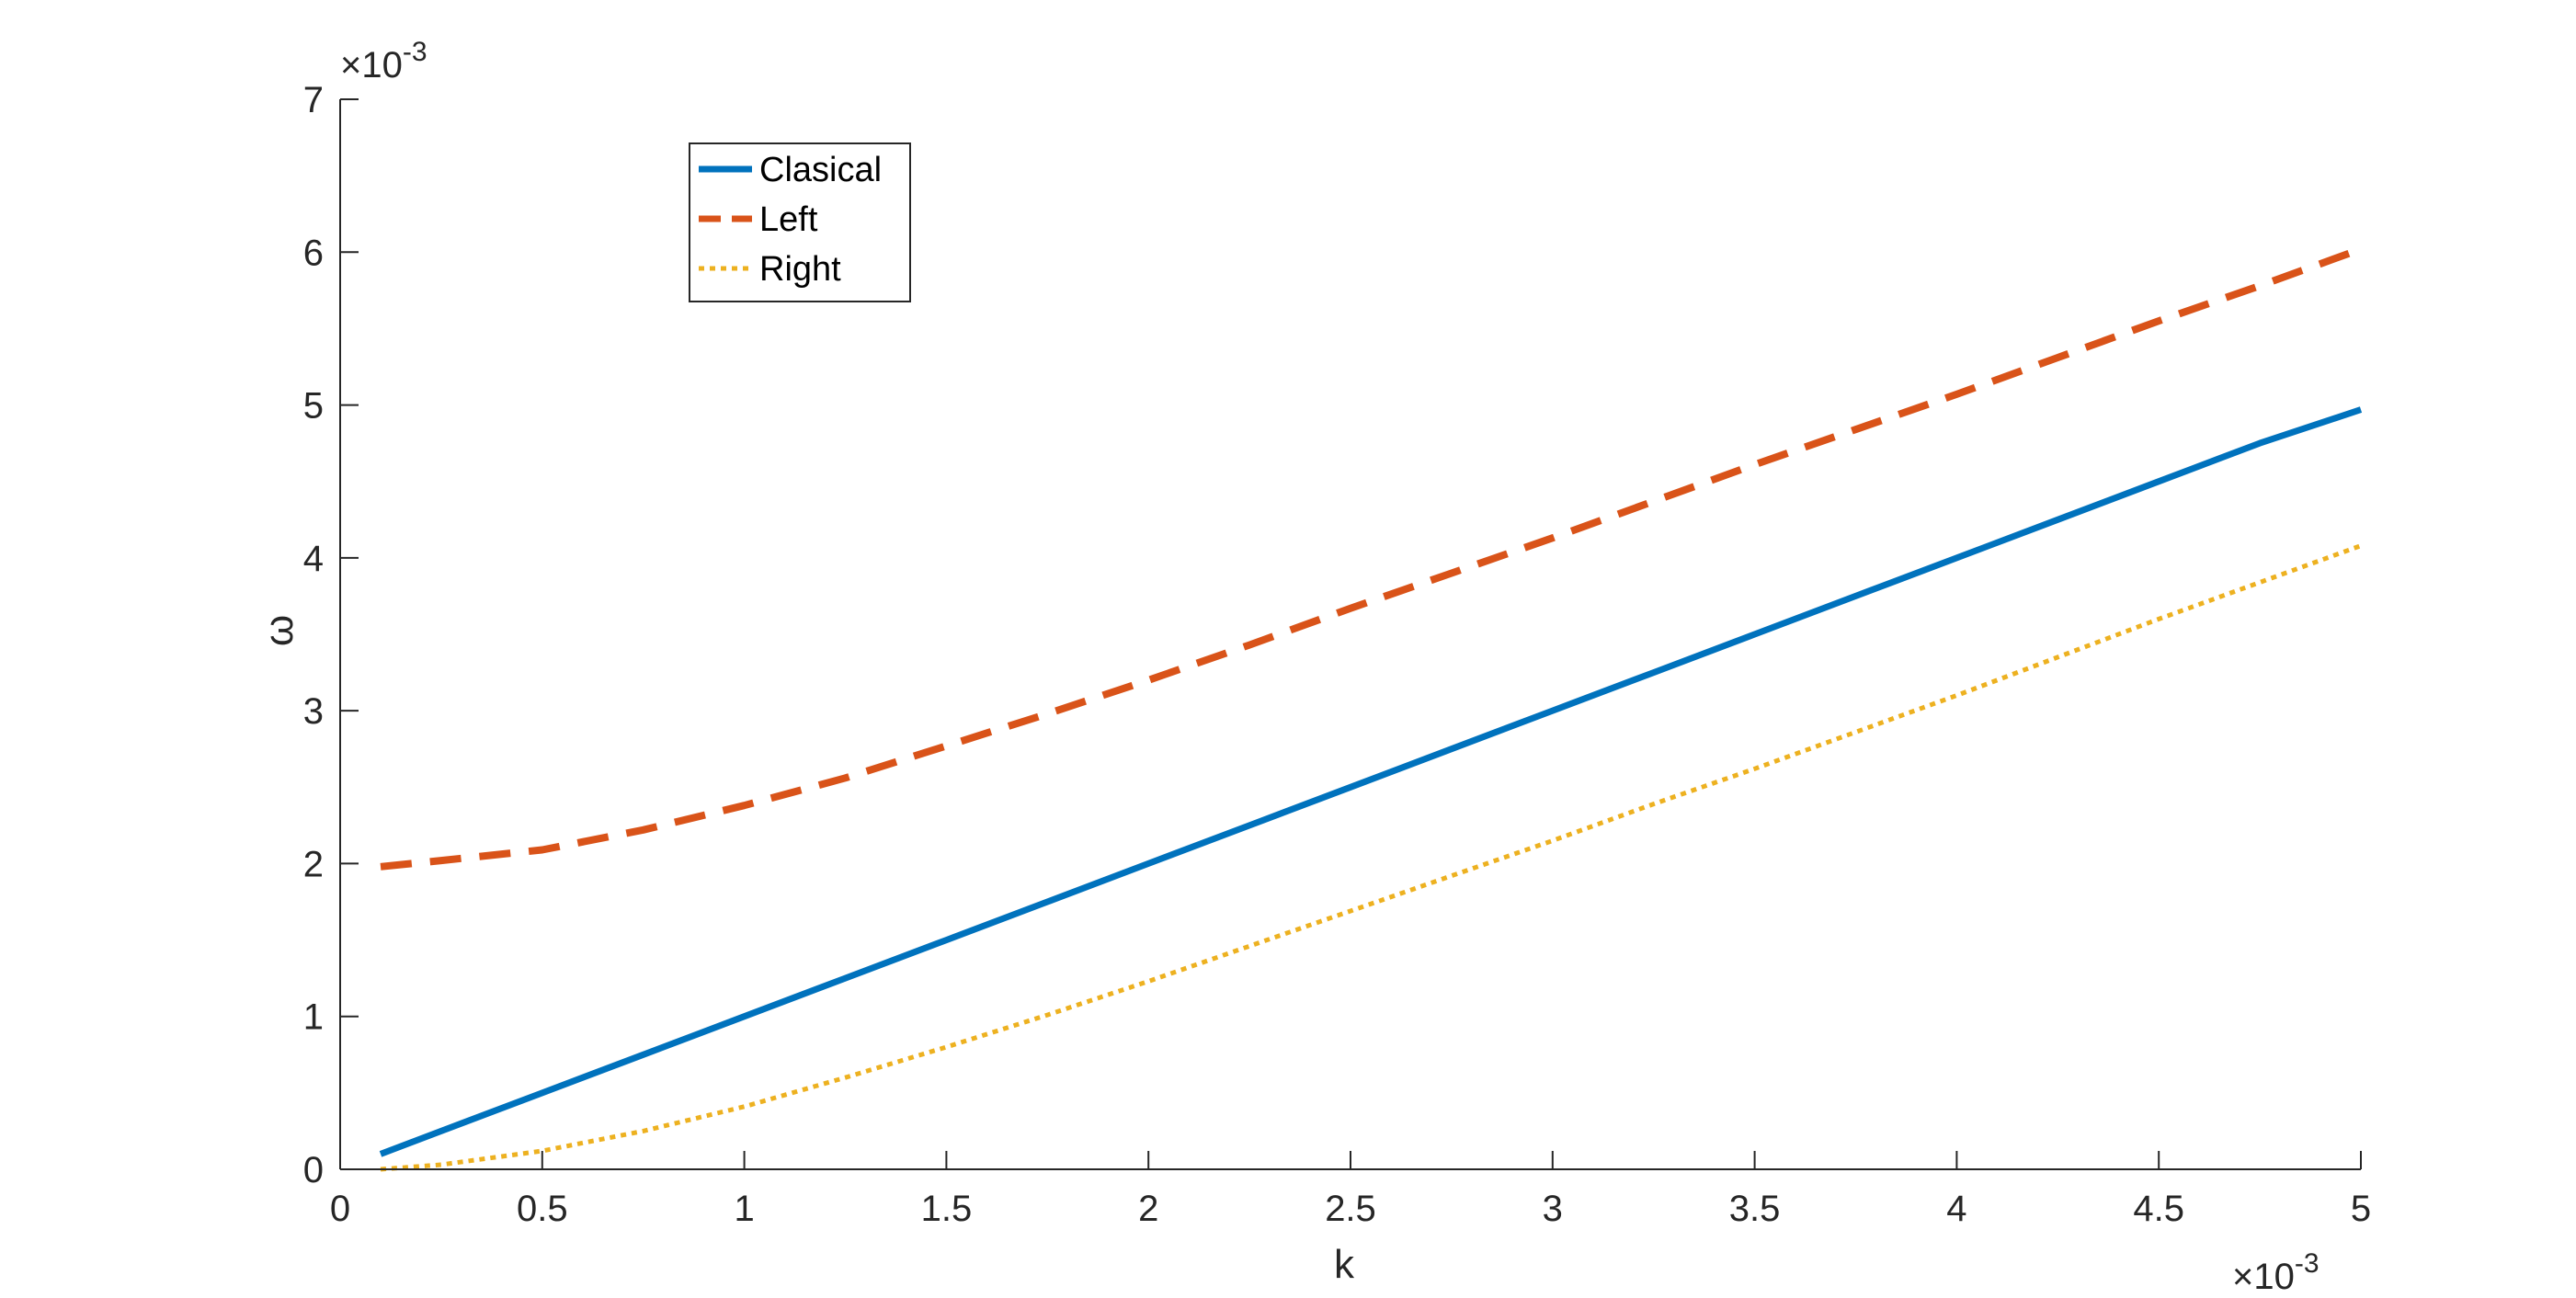  Describe the element at coordinates (1755, 1209) in the screenshot. I see `x-tick-label: 3.5` at that location.